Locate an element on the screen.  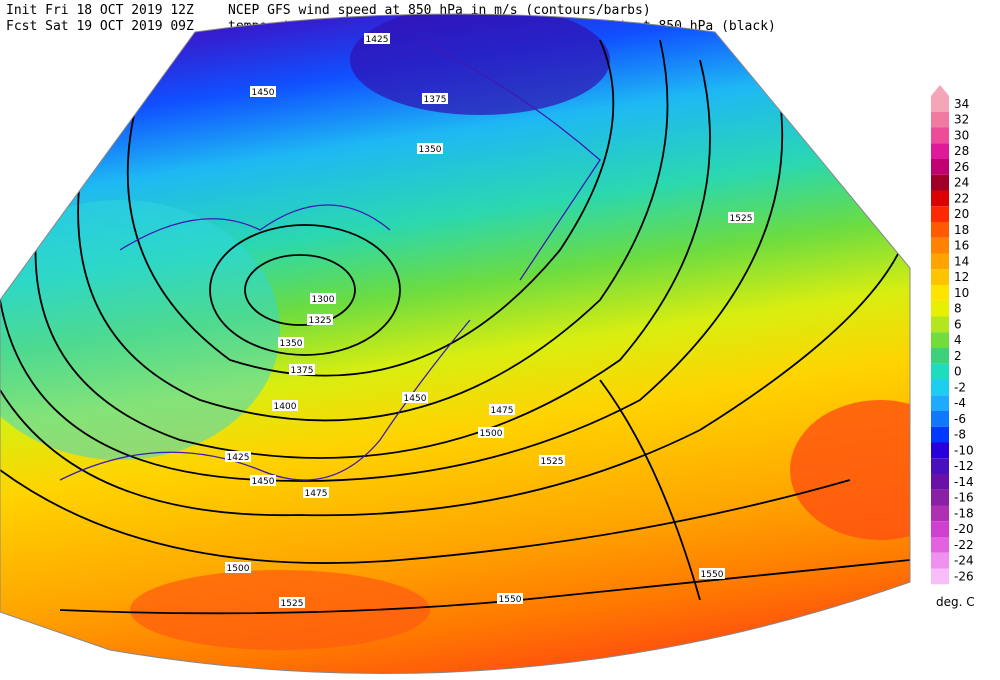
colorbar-label: 26 is located at coordinates (961, 167).